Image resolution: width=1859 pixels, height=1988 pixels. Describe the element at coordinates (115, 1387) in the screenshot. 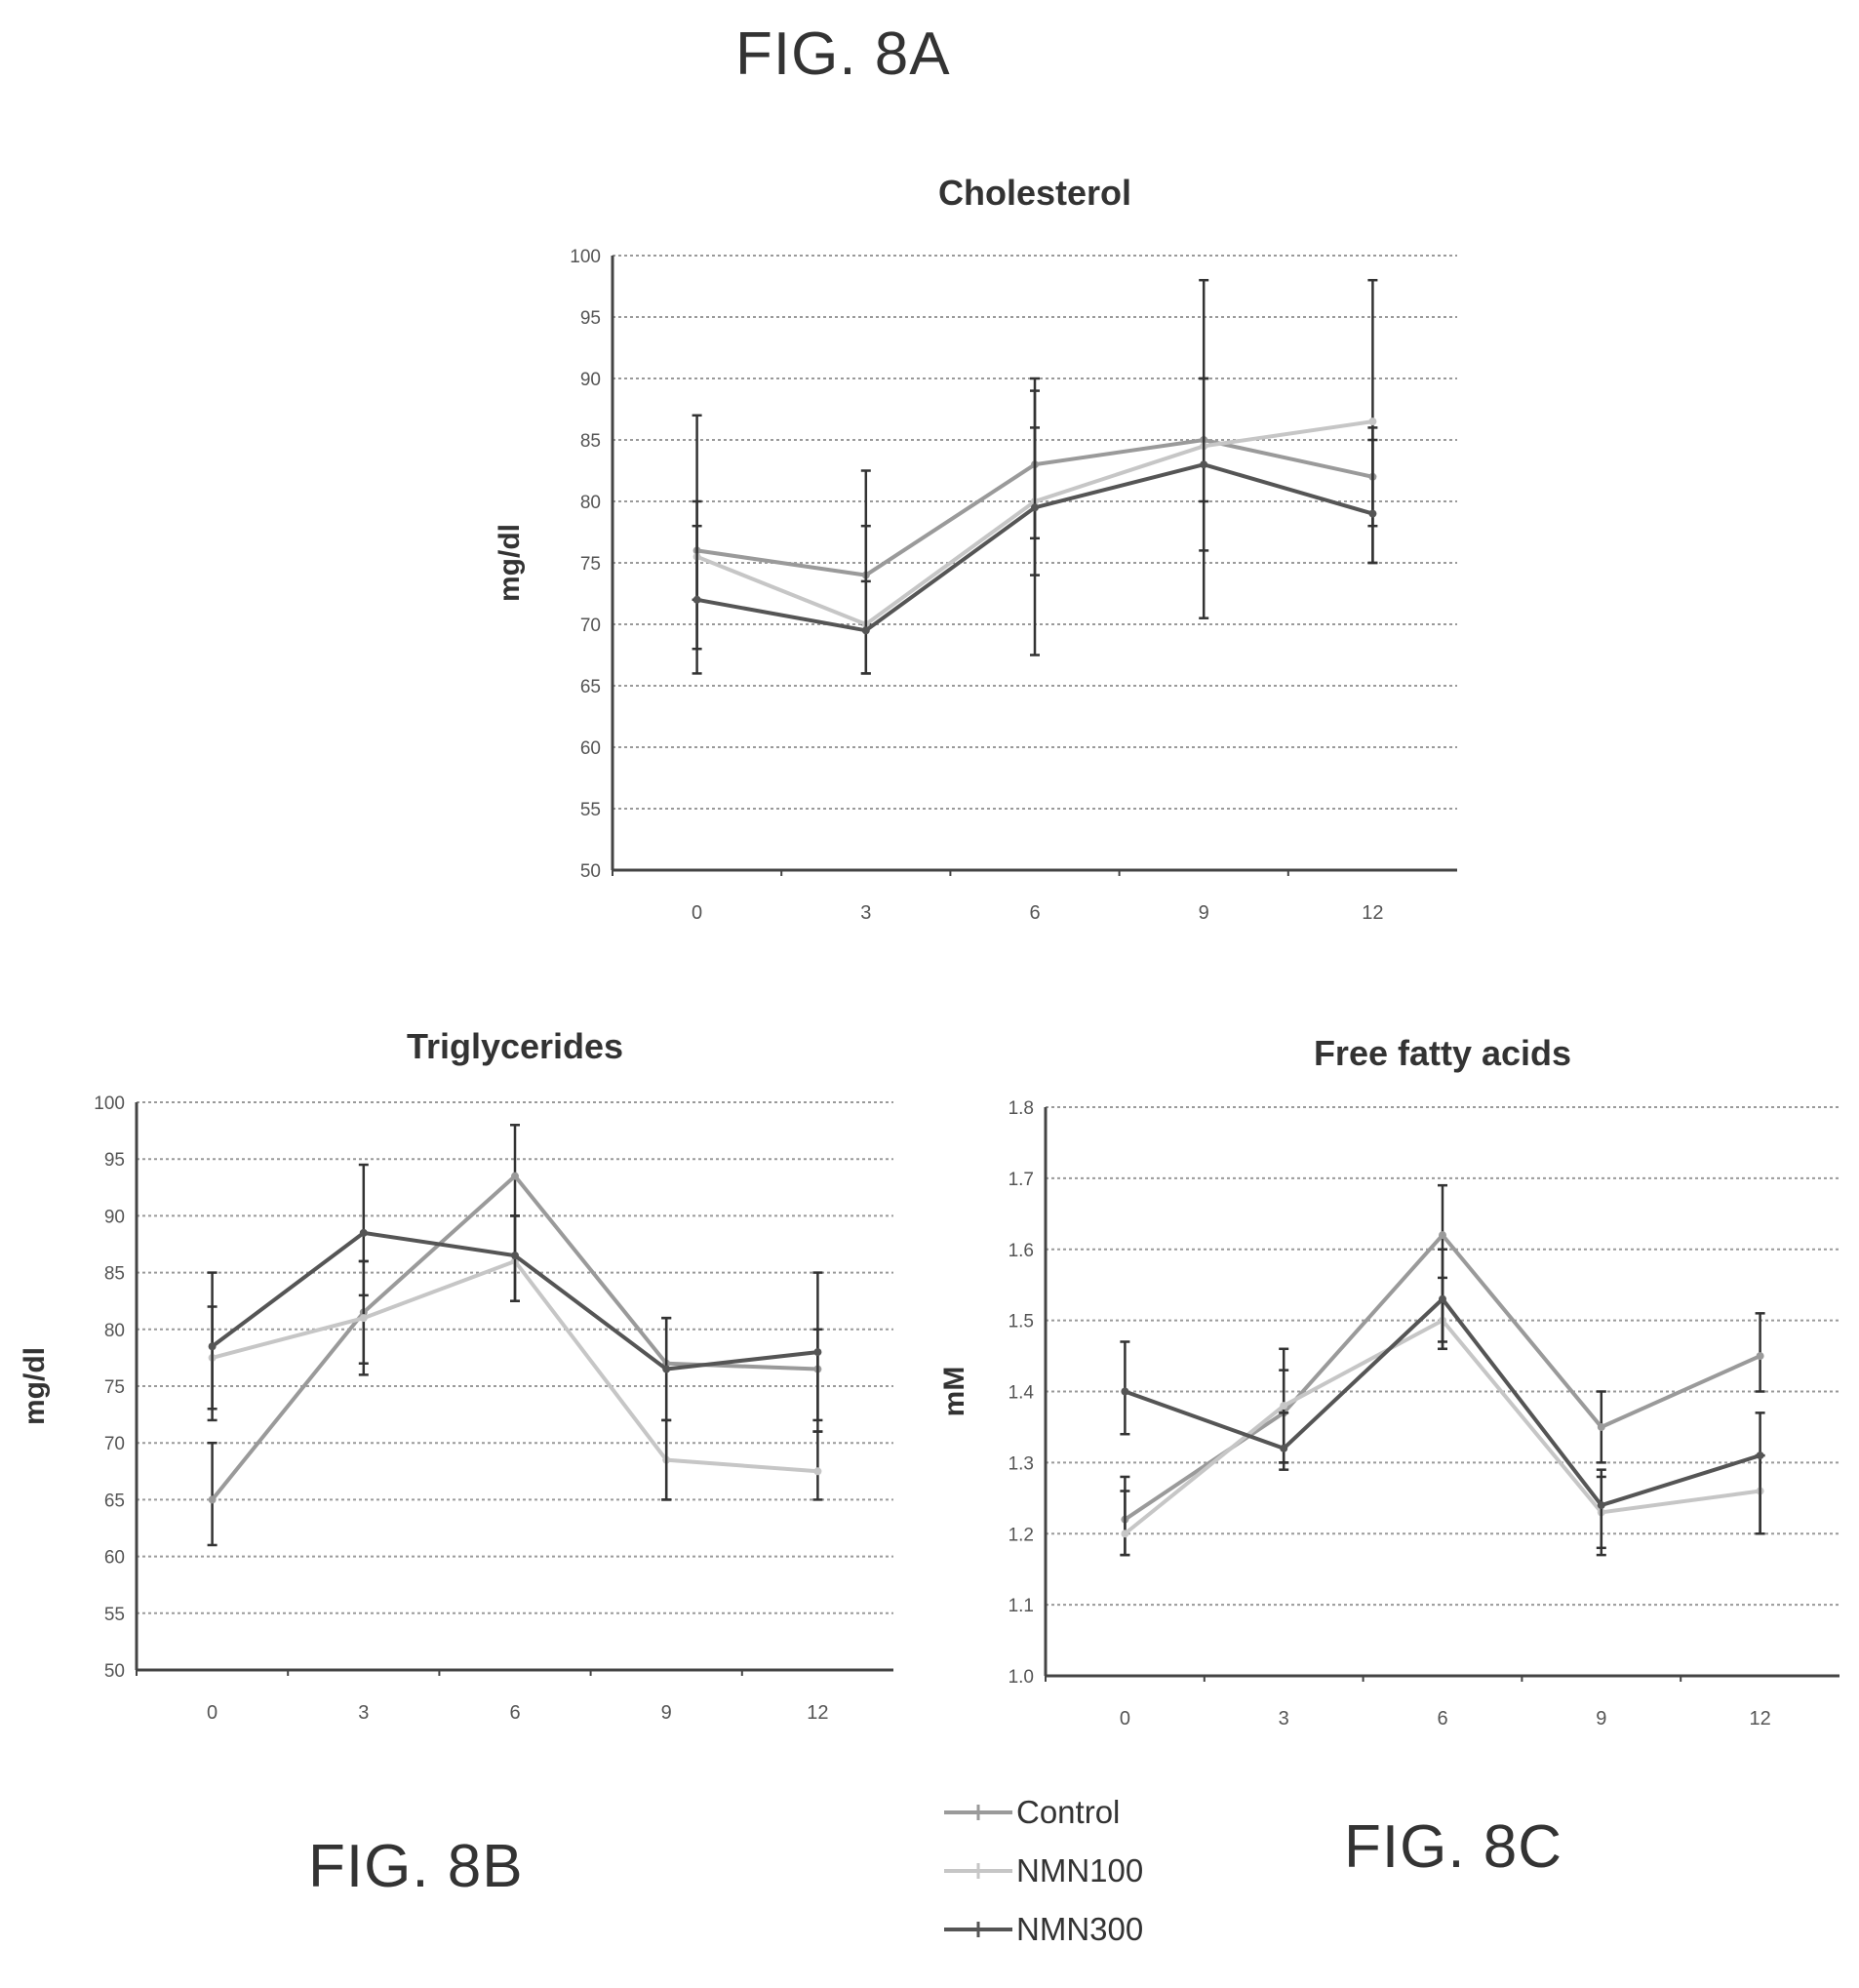

I see `triglycerides-ytick-label: 75` at that location.